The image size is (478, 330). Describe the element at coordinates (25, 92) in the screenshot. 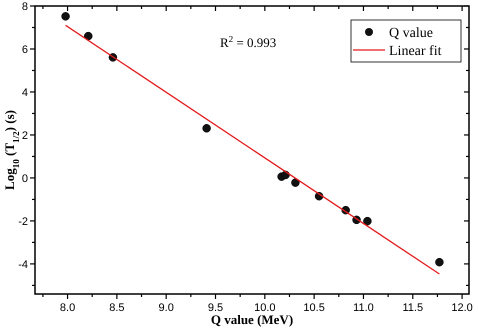

I see `y-tick-label: 4` at that location.